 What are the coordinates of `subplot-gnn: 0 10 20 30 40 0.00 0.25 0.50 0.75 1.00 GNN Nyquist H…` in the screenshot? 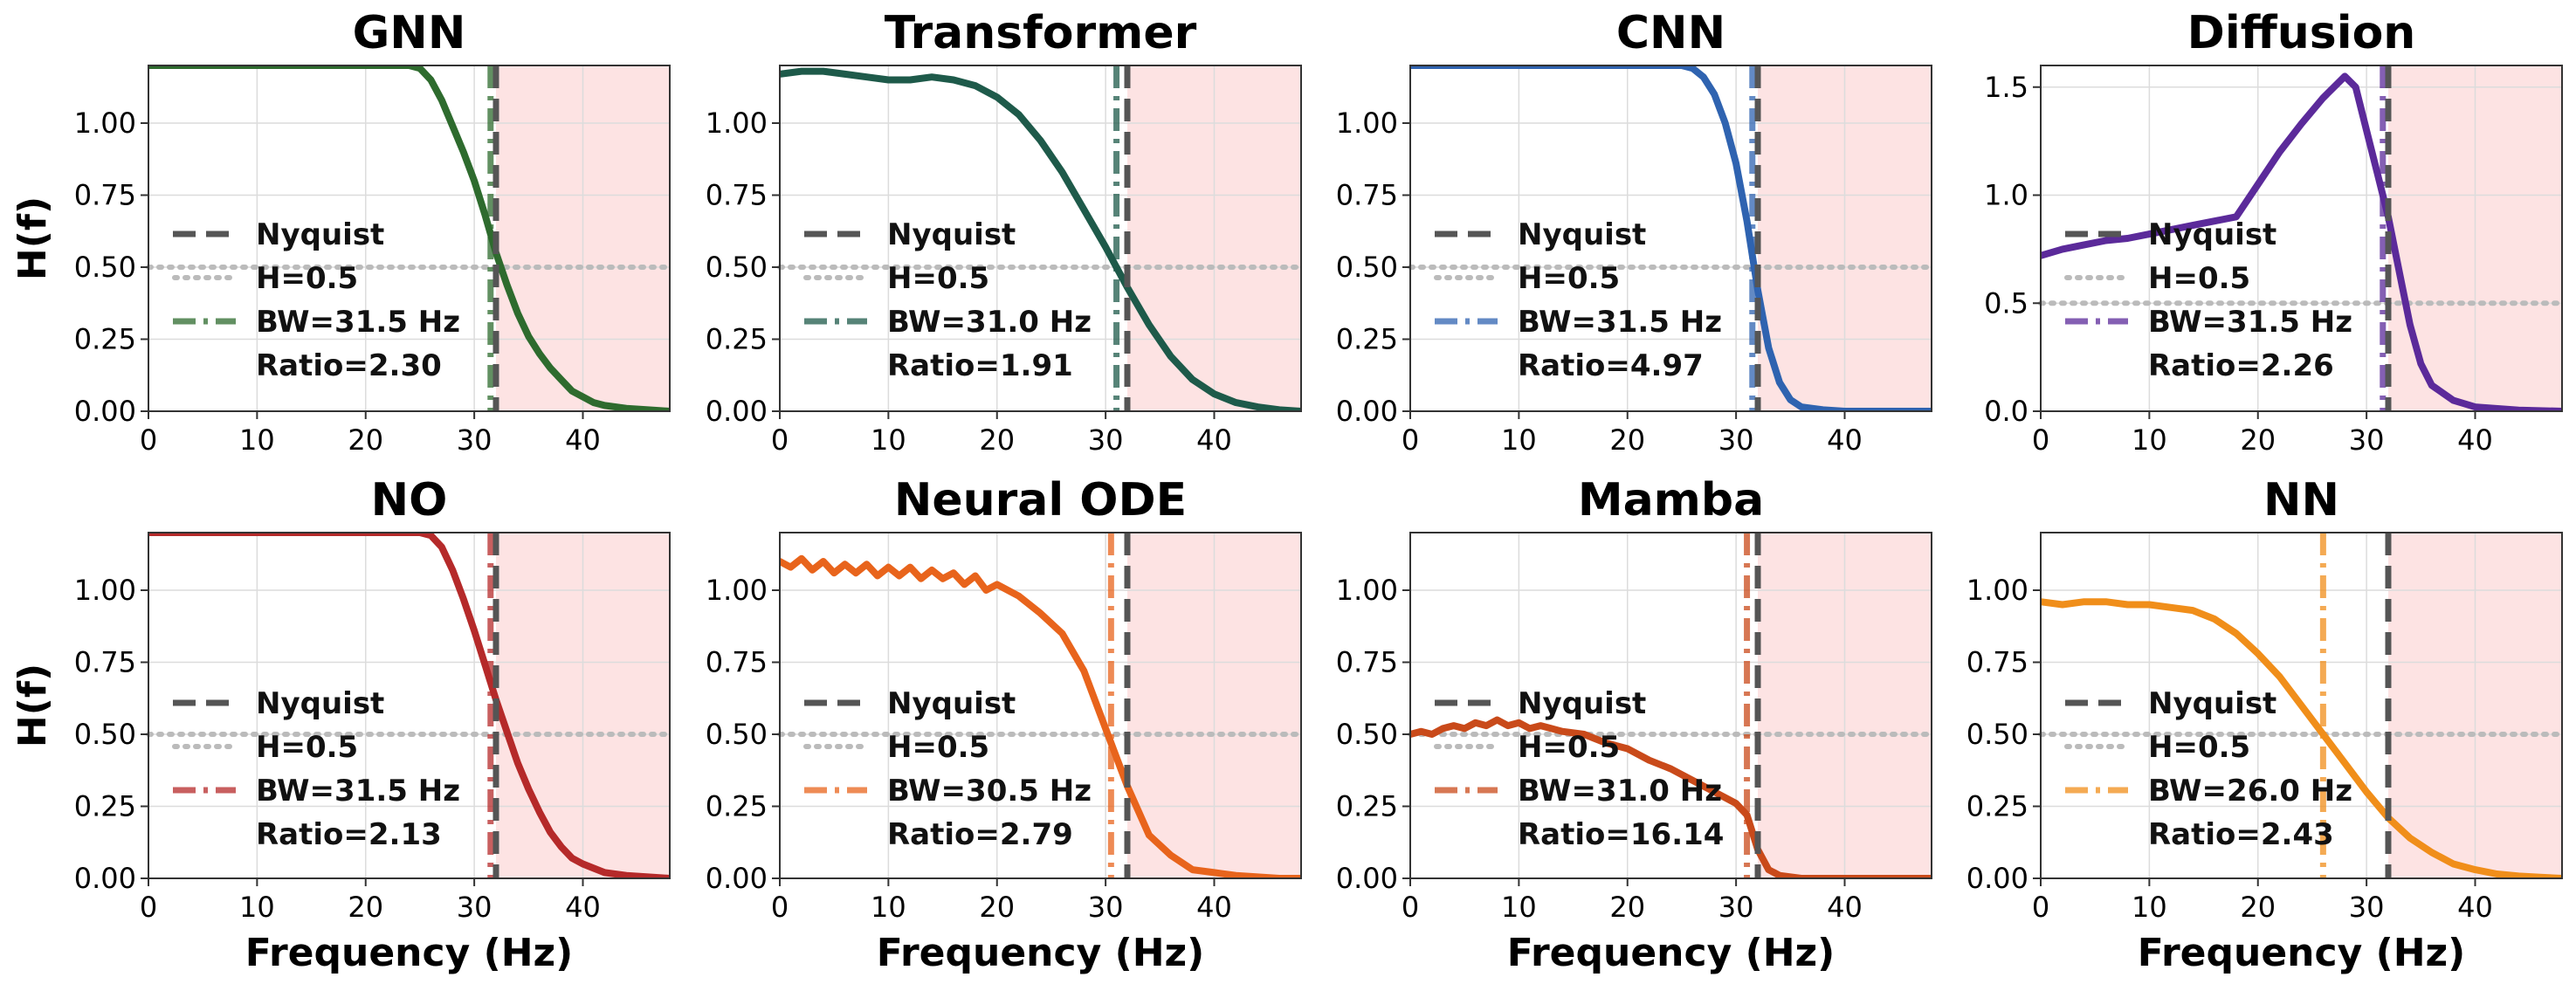 It's located at (341, 232).